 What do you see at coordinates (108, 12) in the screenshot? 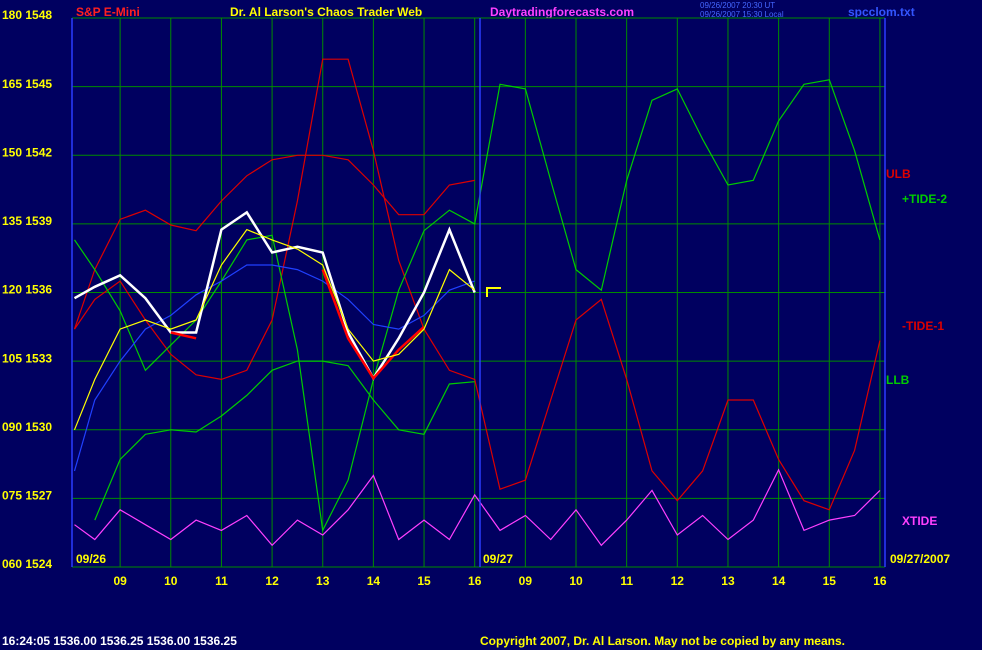
I see `symbol: S&P E-Mini` at bounding box center [108, 12].